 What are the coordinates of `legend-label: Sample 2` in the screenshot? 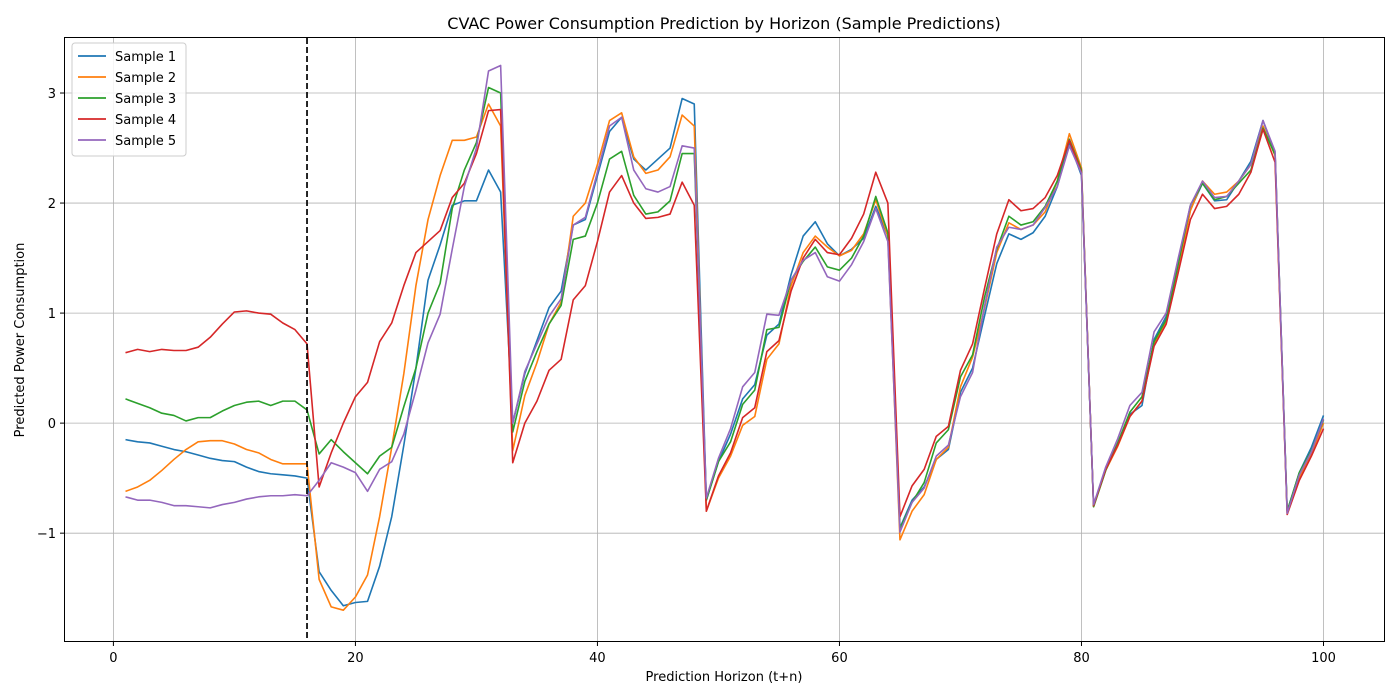 It's located at (145, 78).